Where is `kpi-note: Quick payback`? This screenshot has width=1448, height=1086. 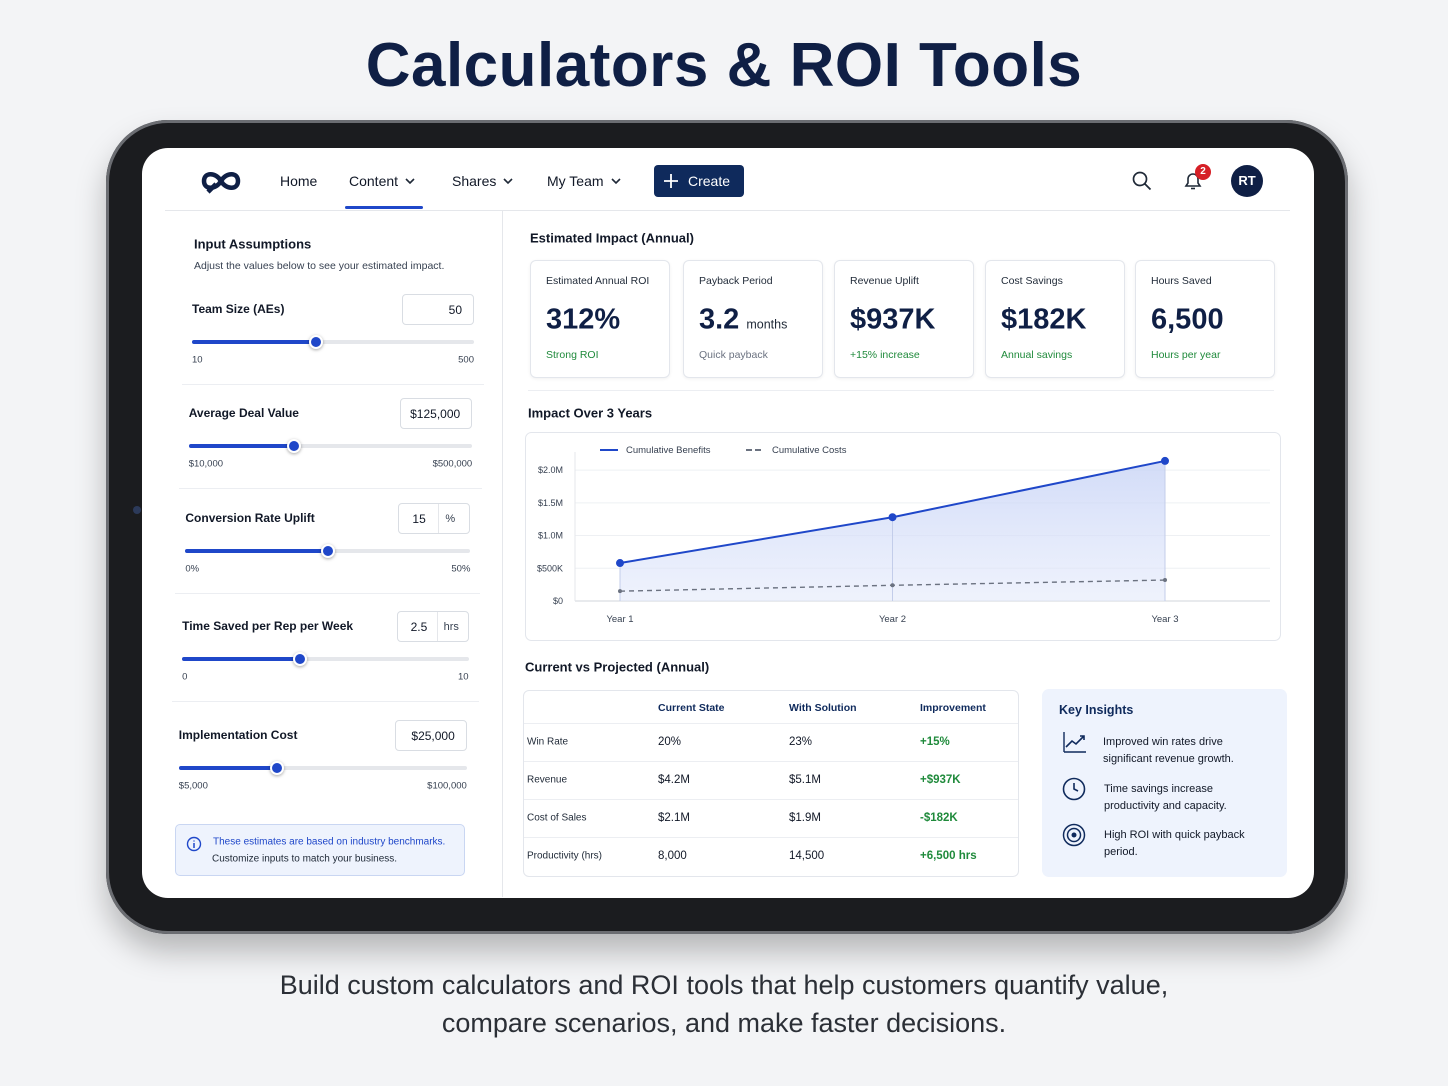
kpi-note: Quick payback is located at coordinates (733, 355).